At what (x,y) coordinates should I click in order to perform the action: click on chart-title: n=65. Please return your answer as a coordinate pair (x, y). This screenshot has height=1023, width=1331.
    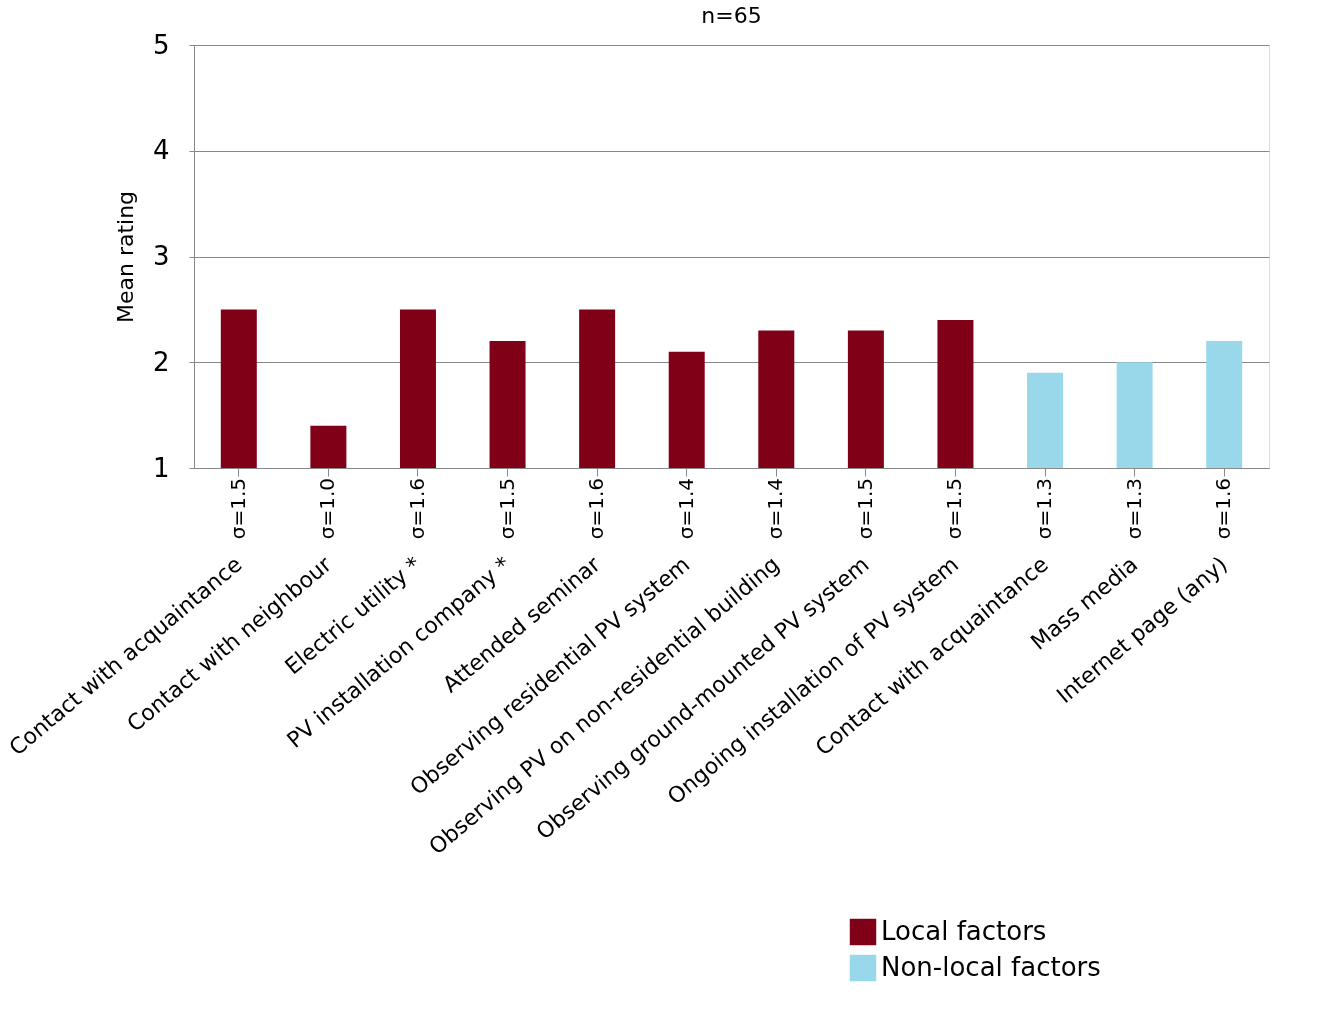
    Looking at the image, I should click on (731, 15).